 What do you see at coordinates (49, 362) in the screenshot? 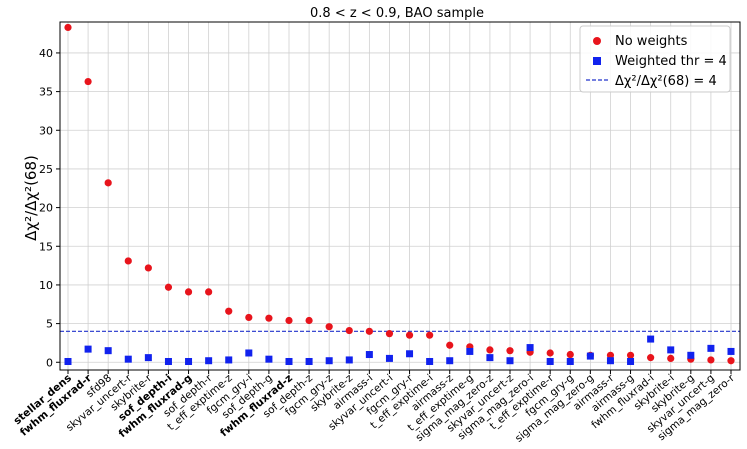
I see `y-tick-label: 0` at bounding box center [49, 362].